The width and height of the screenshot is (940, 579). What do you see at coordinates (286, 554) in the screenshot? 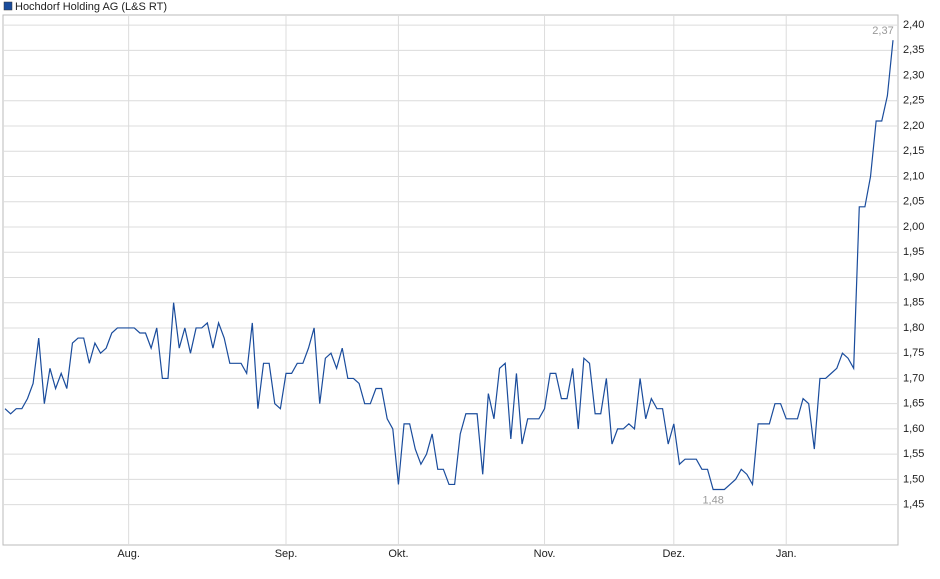
I see `x-tick-label: Sep.` at bounding box center [286, 554].